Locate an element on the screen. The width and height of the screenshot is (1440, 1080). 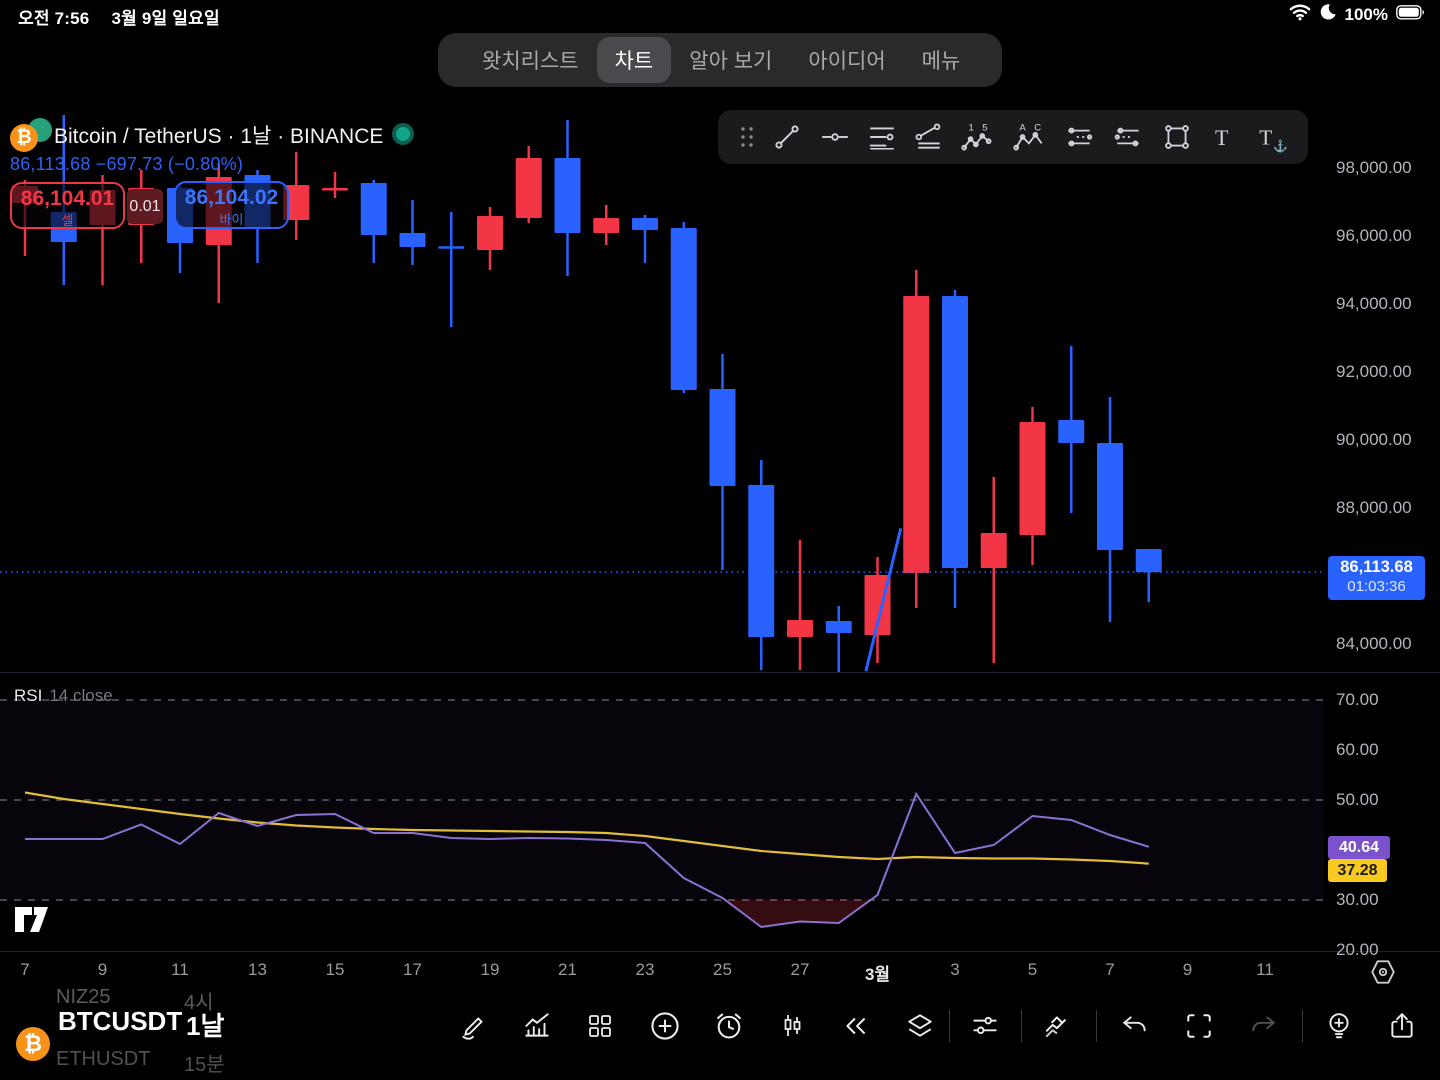
market-open-dot is located at coordinates (403, 134).